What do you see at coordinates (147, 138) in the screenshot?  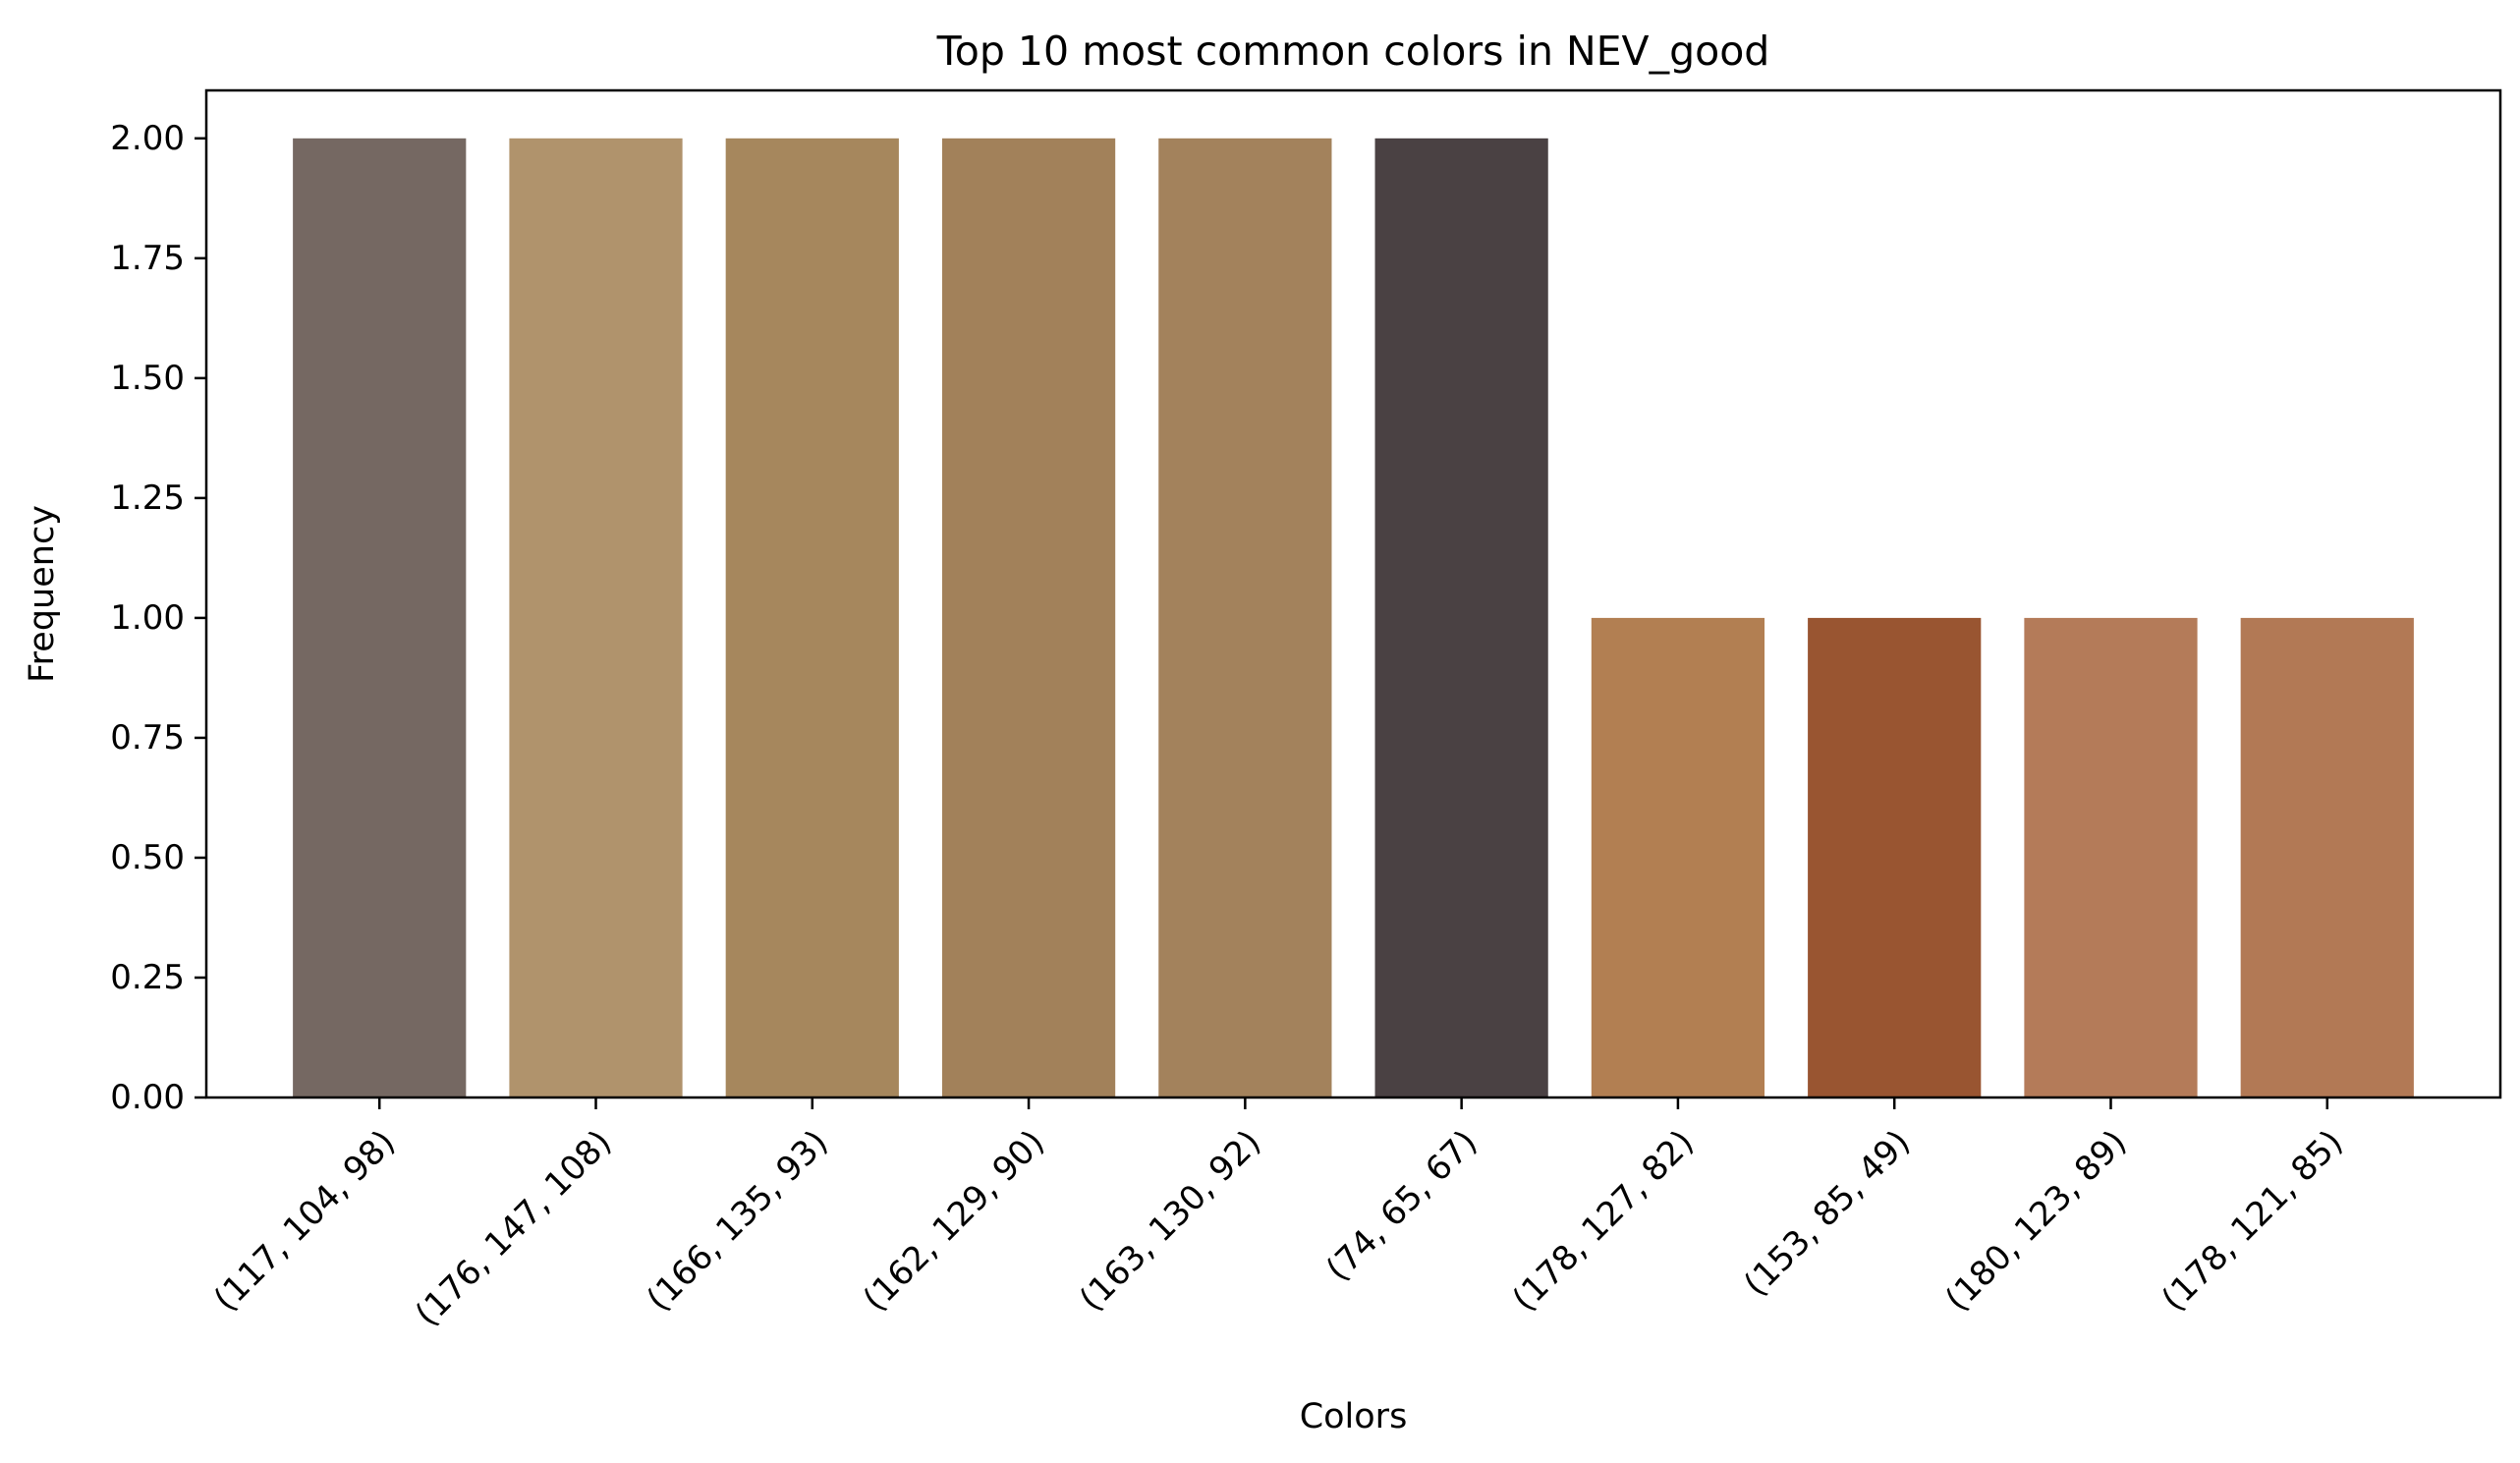 I see `y-tick-label: 2.00` at bounding box center [147, 138].